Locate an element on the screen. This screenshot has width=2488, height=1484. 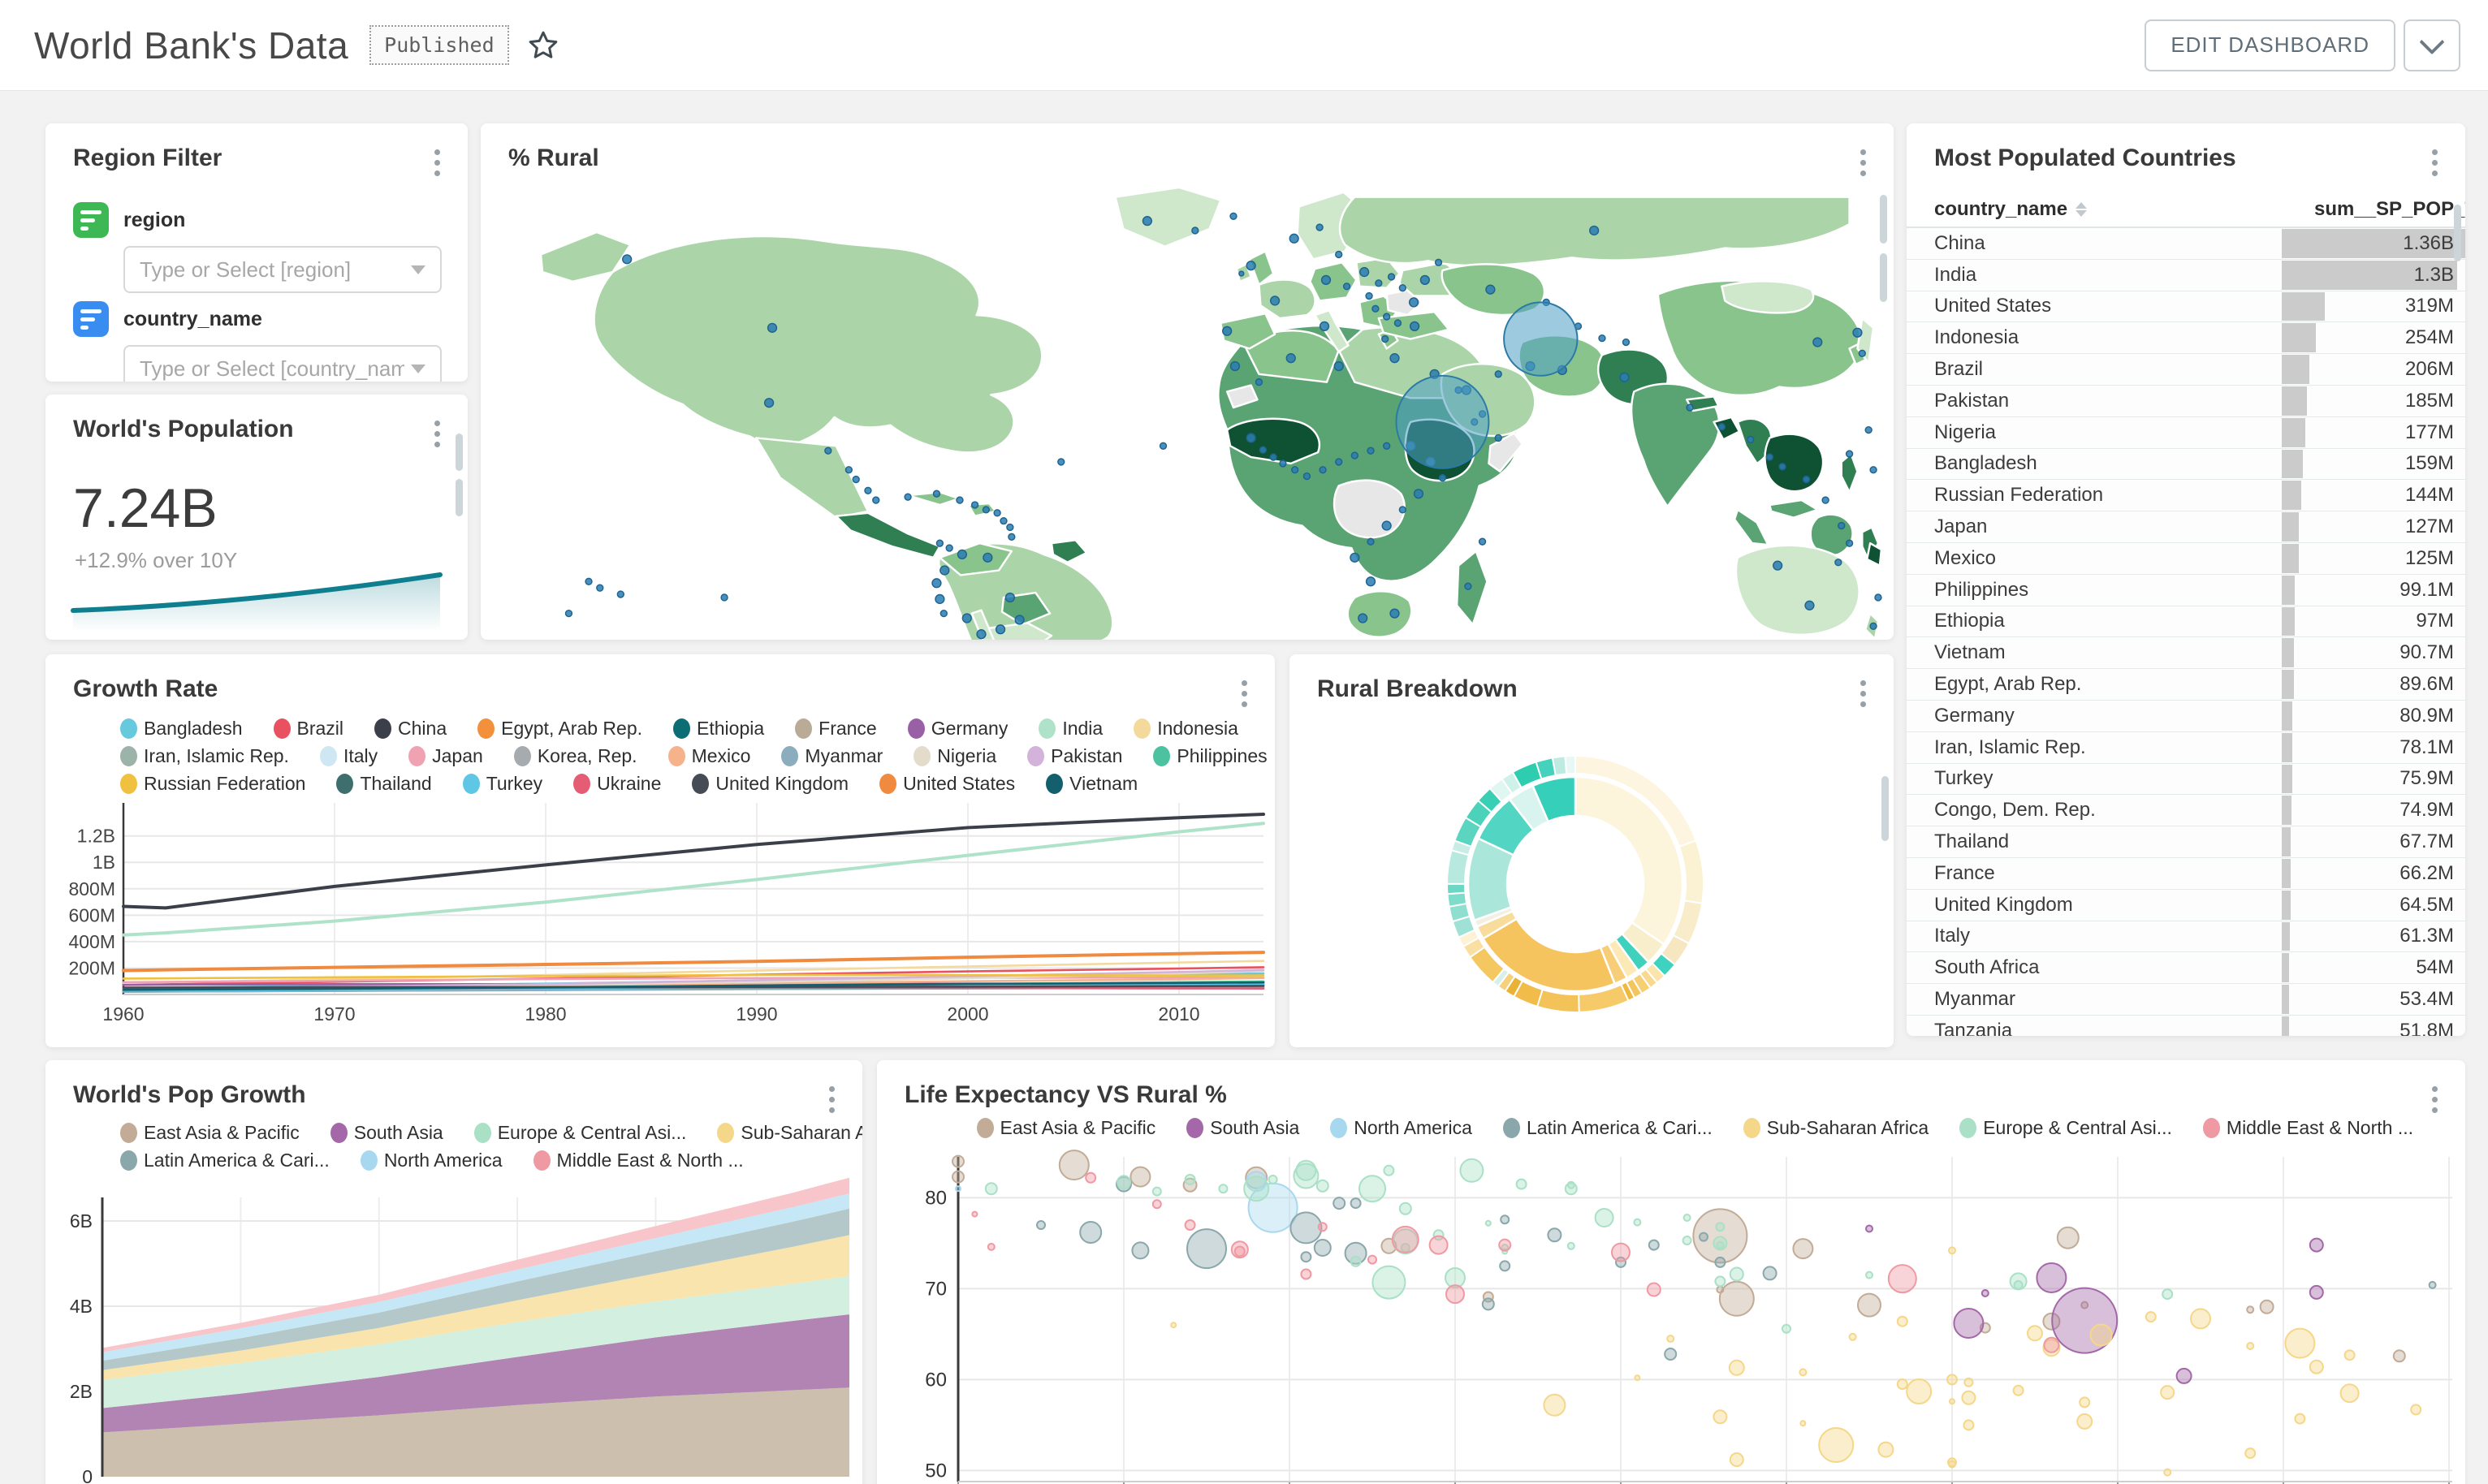
donut-segment is located at coordinates (1558, 1000).